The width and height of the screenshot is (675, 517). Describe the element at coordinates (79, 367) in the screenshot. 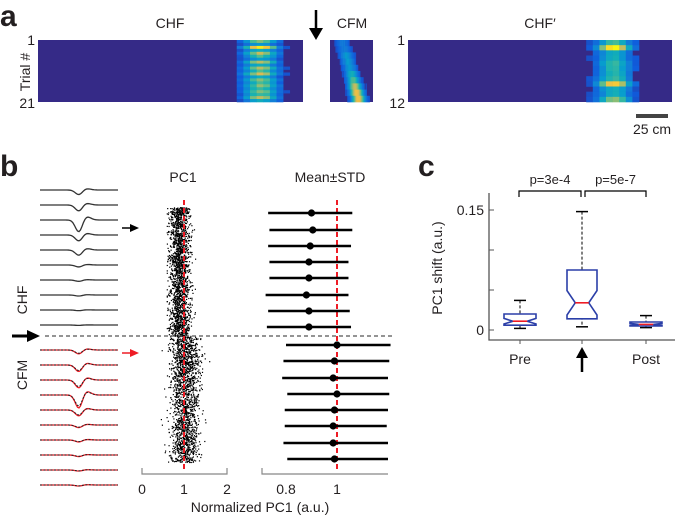

I see `cfm-waveform-dashed` at that location.